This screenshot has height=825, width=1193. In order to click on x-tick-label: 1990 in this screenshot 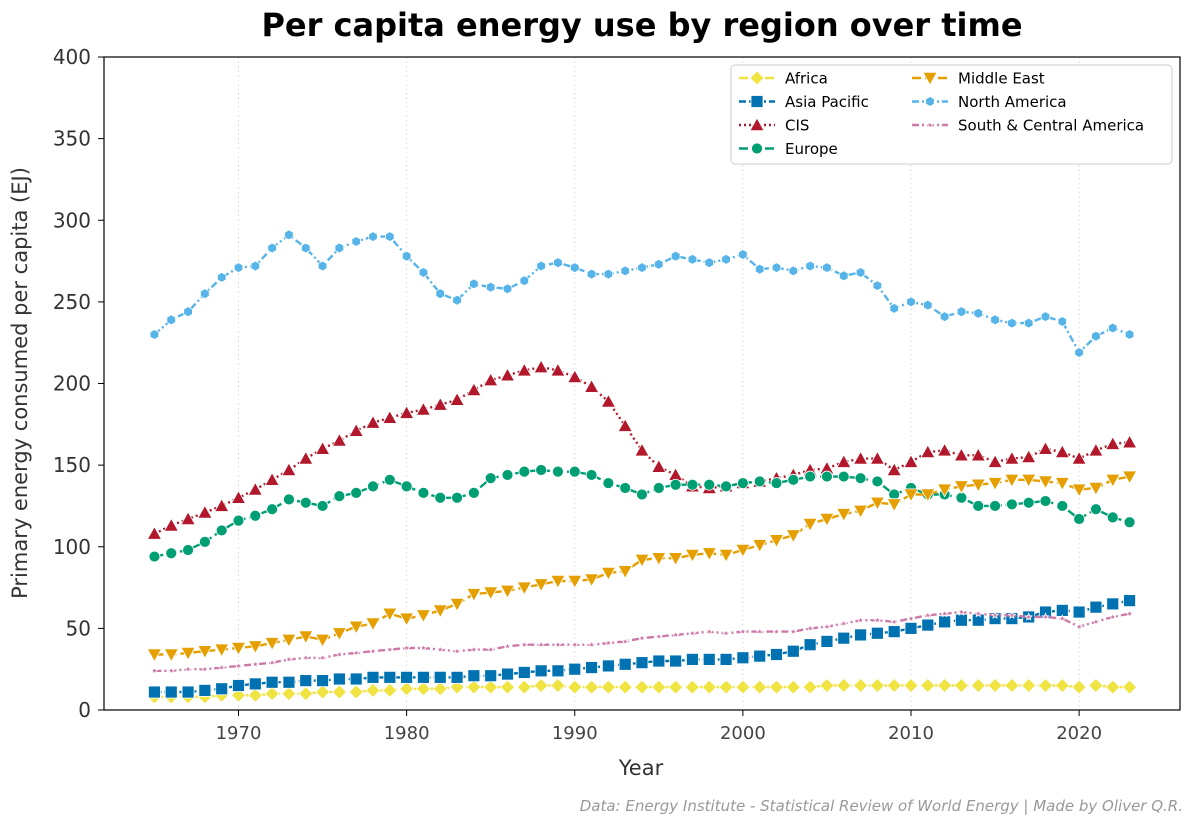, I will do `click(575, 733)`.